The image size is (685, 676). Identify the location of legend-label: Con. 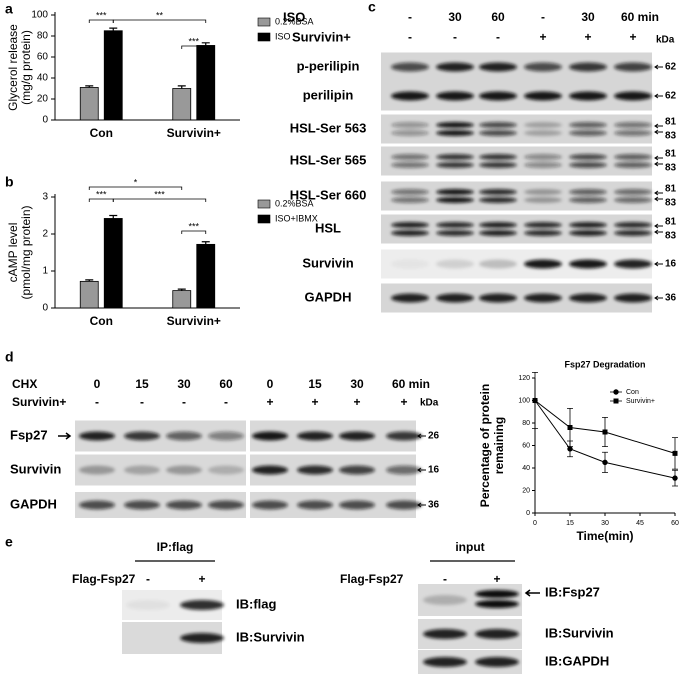
(632, 392).